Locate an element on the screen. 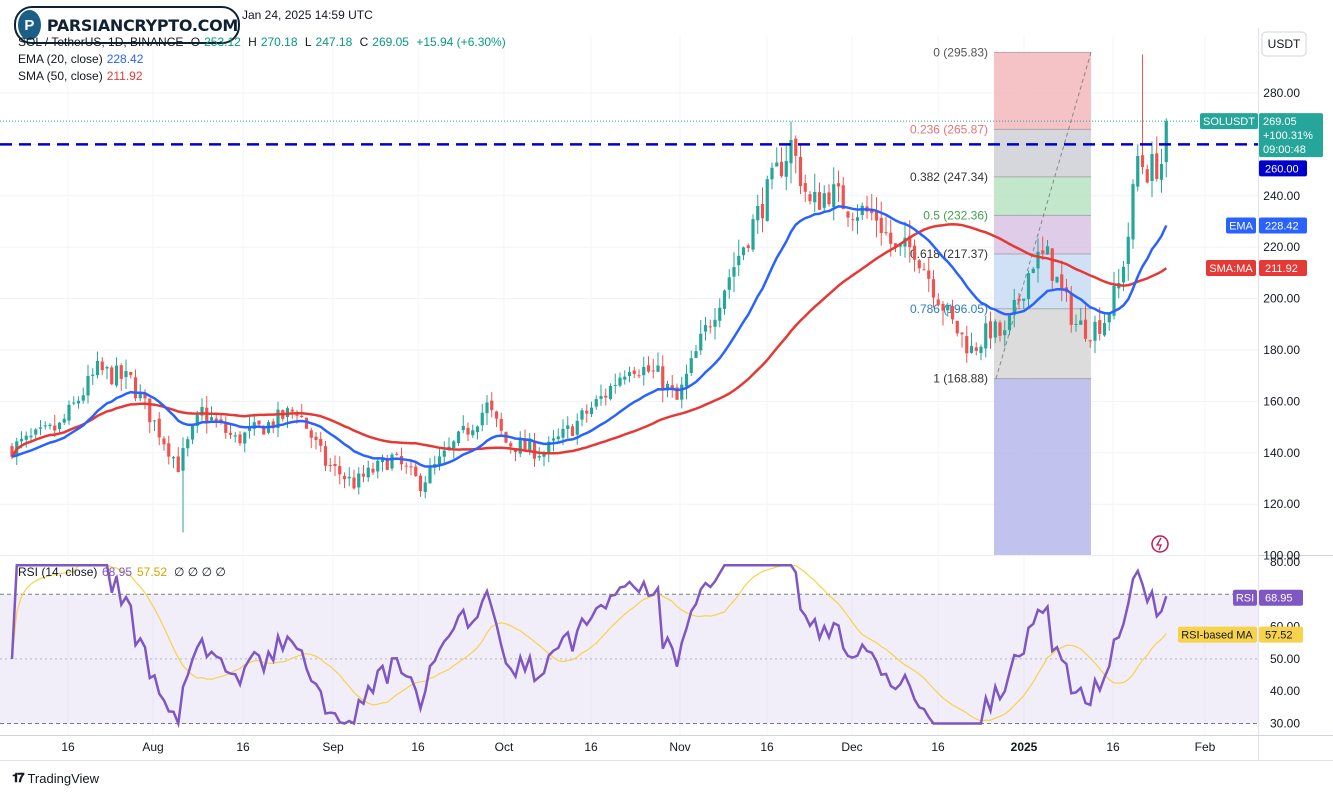  sma-legend: SMA (50, close) 211.92 is located at coordinates (82, 76).